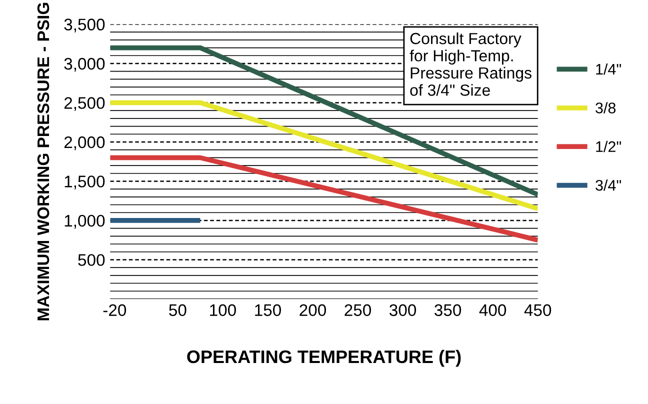 The image size is (648, 404). Describe the element at coordinates (114, 310) in the screenshot. I see `x-tick-label: -20` at that location.